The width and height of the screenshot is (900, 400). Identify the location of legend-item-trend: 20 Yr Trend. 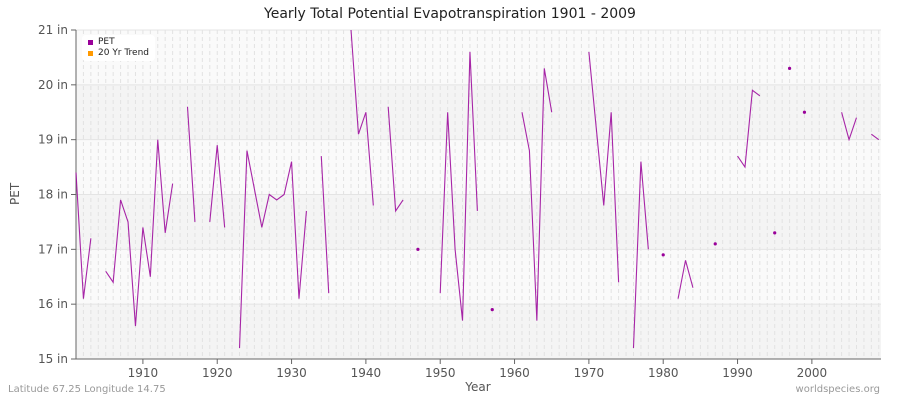
(118, 53).